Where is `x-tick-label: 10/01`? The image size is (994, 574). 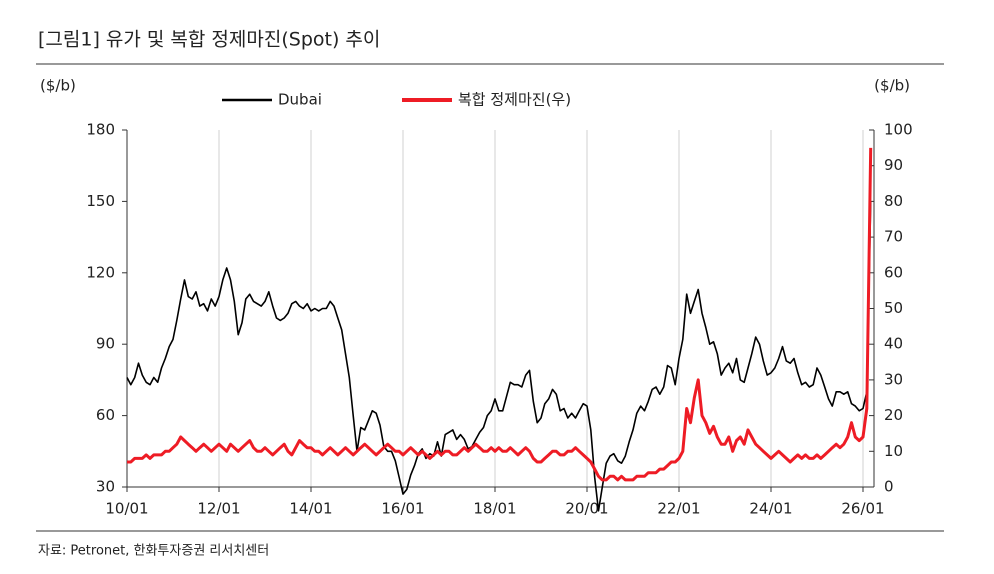
x-tick-label: 10/01 is located at coordinates (126, 509).